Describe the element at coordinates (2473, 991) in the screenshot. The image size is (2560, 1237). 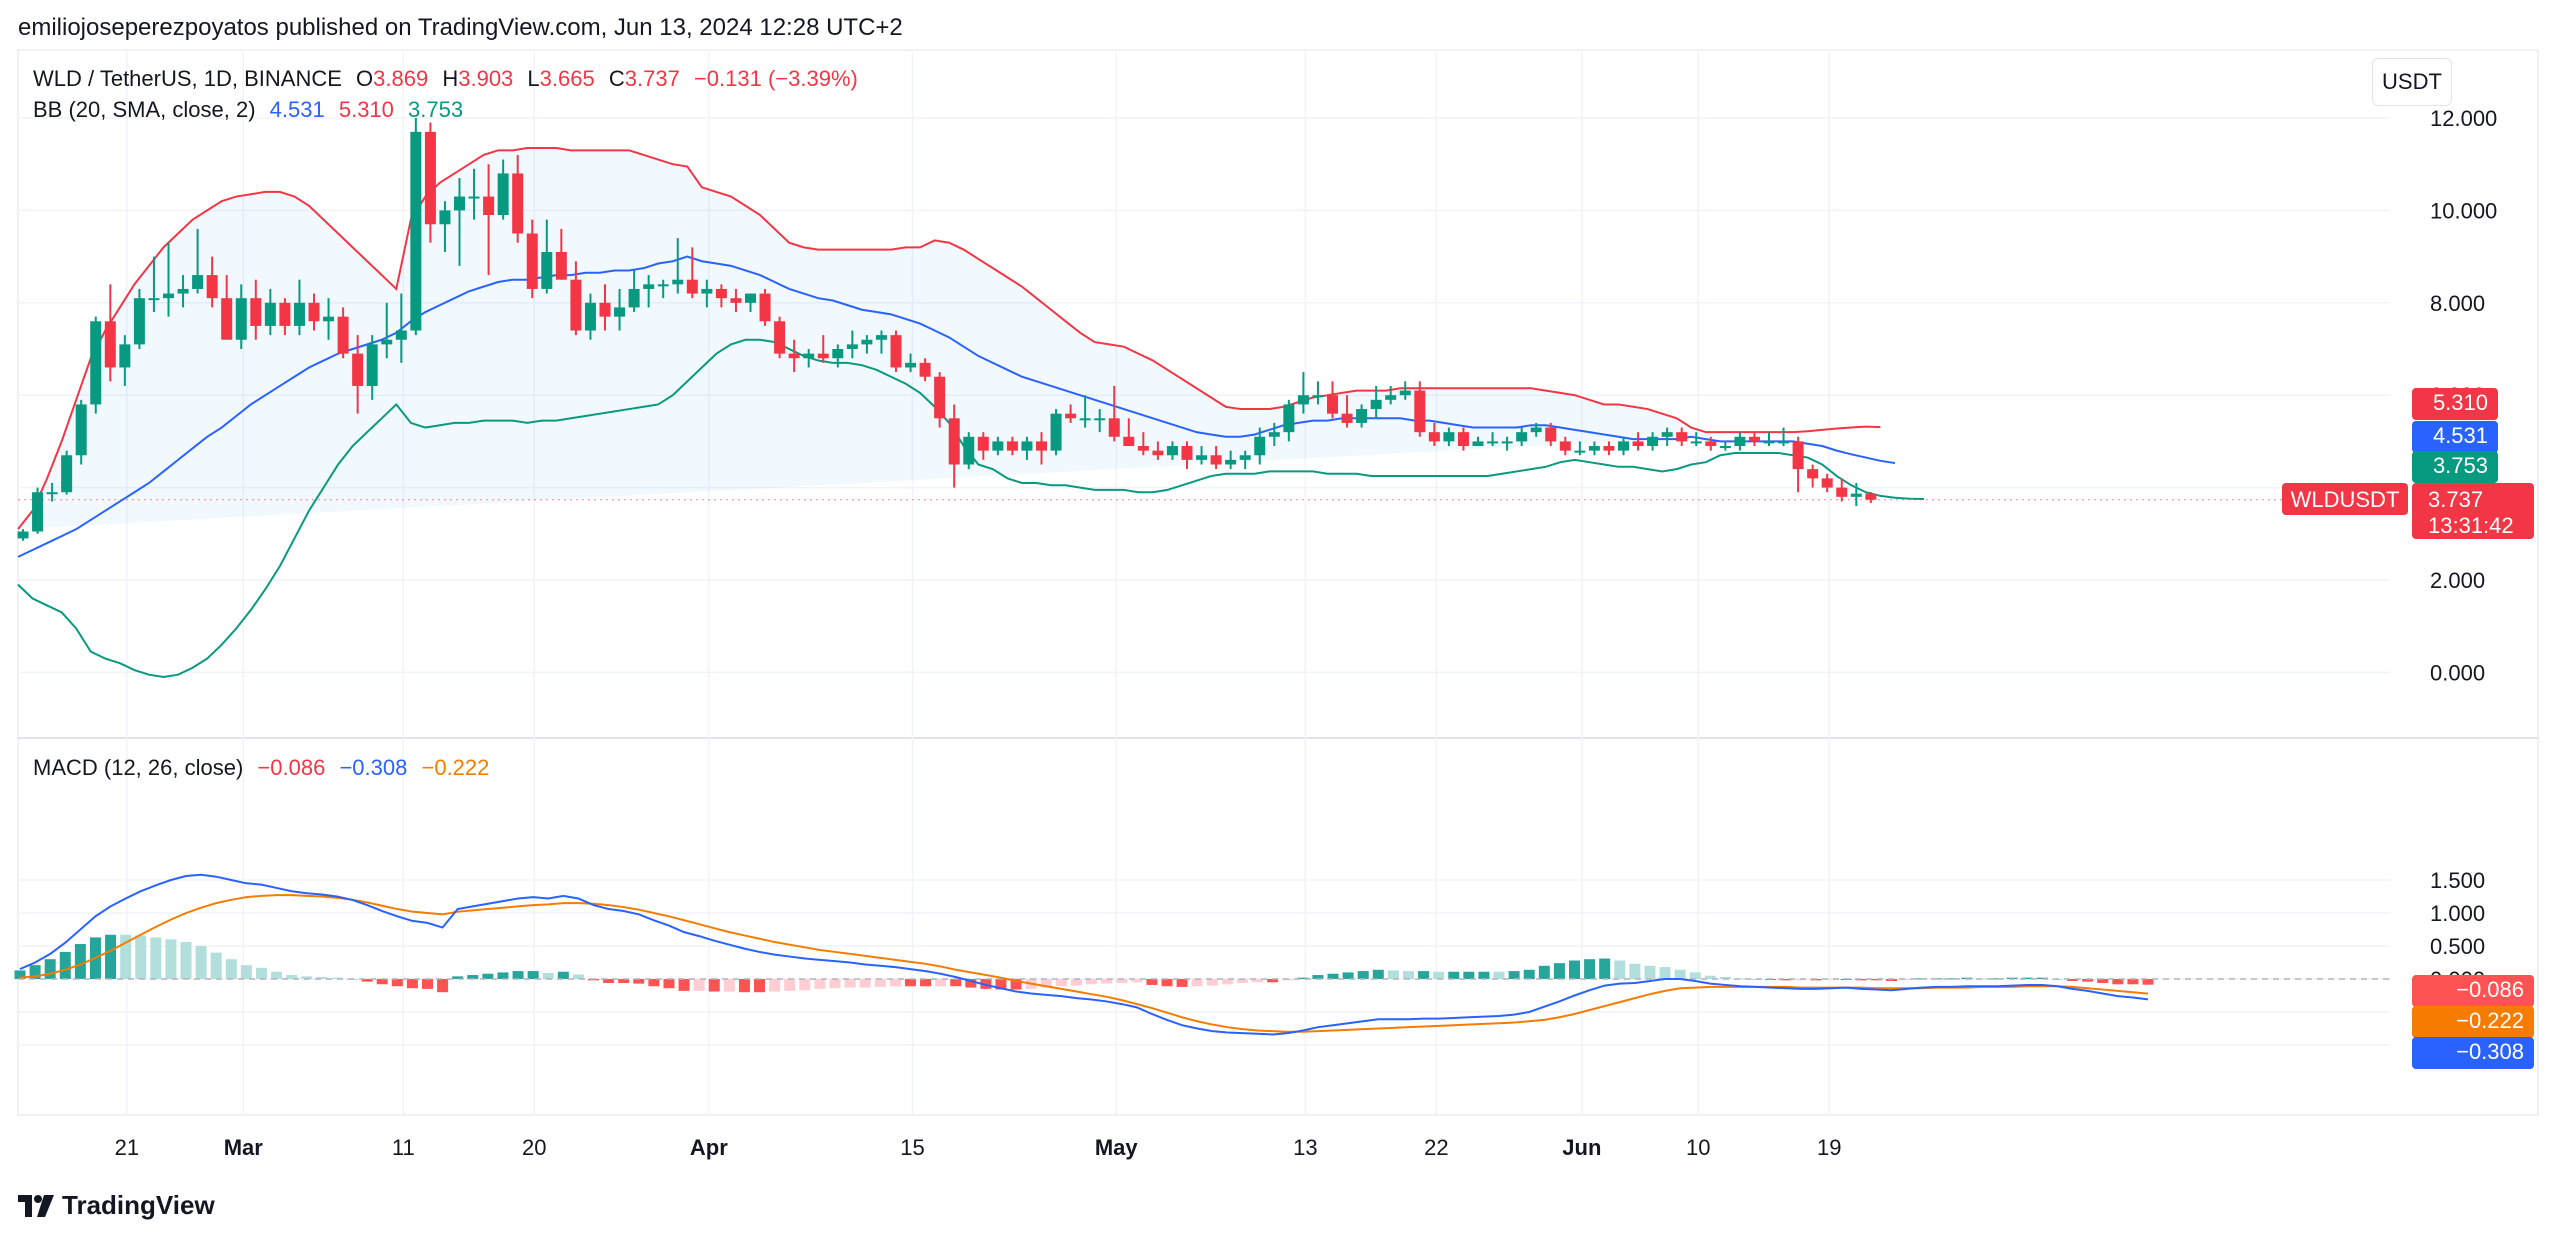
I see `macd-hist-tag: −0.086` at that location.